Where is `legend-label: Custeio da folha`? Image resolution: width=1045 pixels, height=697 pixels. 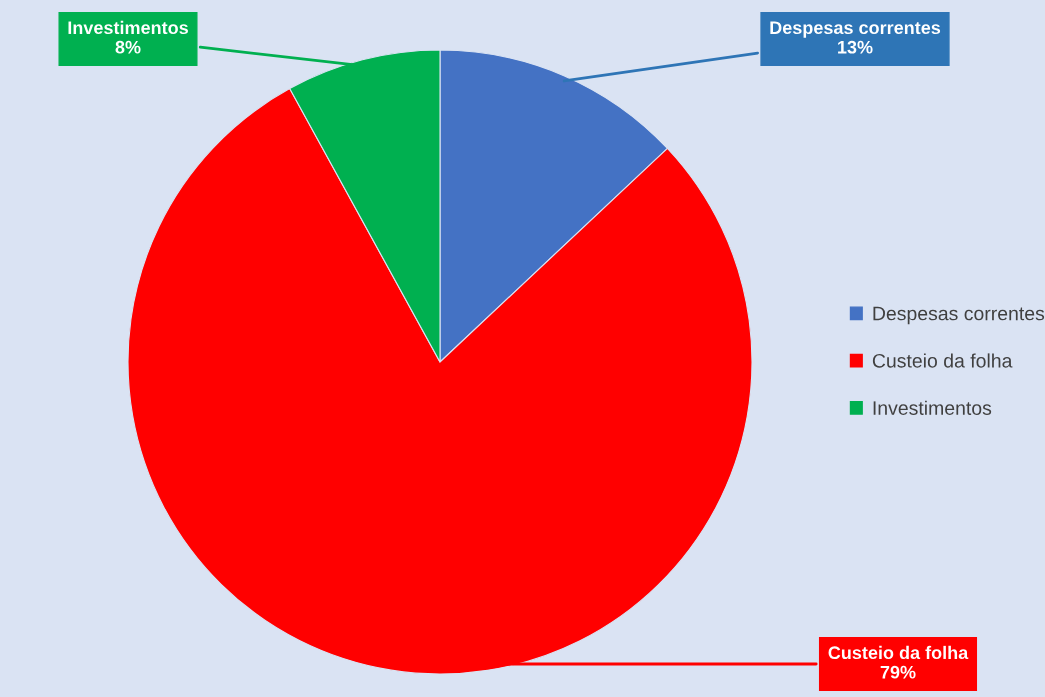
legend-label: Custeio da folha is located at coordinates (942, 360).